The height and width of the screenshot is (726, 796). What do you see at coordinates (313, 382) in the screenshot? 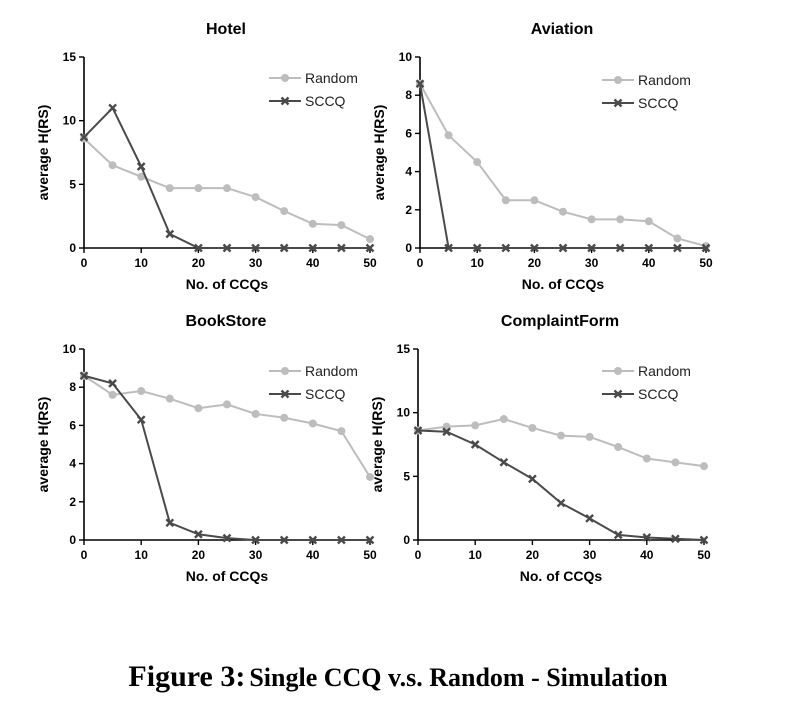
I see `legend: Random SCCQ` at bounding box center [313, 382].